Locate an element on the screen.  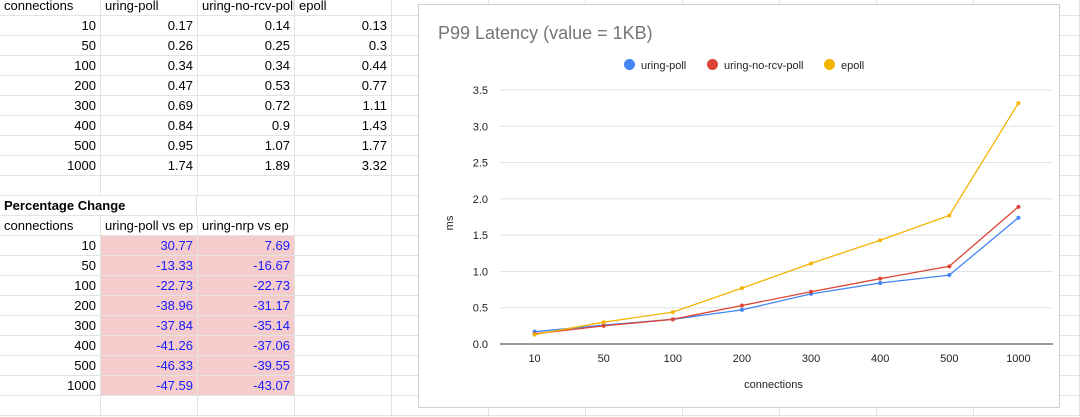
data-cell: -31.17 is located at coordinates (246, 306).